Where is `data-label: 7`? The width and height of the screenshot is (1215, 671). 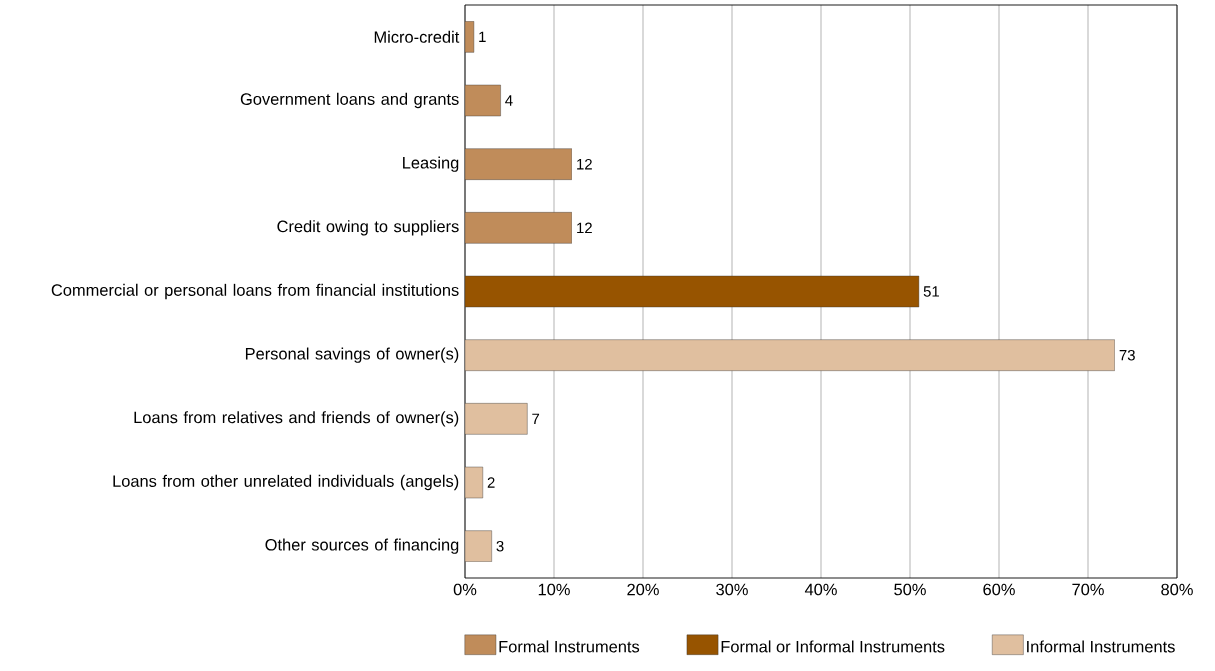 data-label: 7 is located at coordinates (536, 418).